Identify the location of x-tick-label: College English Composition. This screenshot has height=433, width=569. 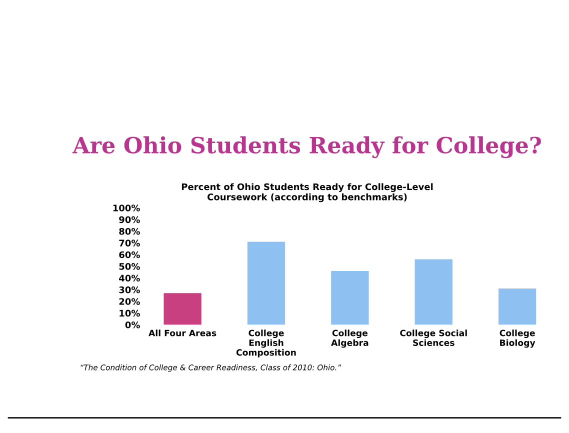
(266, 344).